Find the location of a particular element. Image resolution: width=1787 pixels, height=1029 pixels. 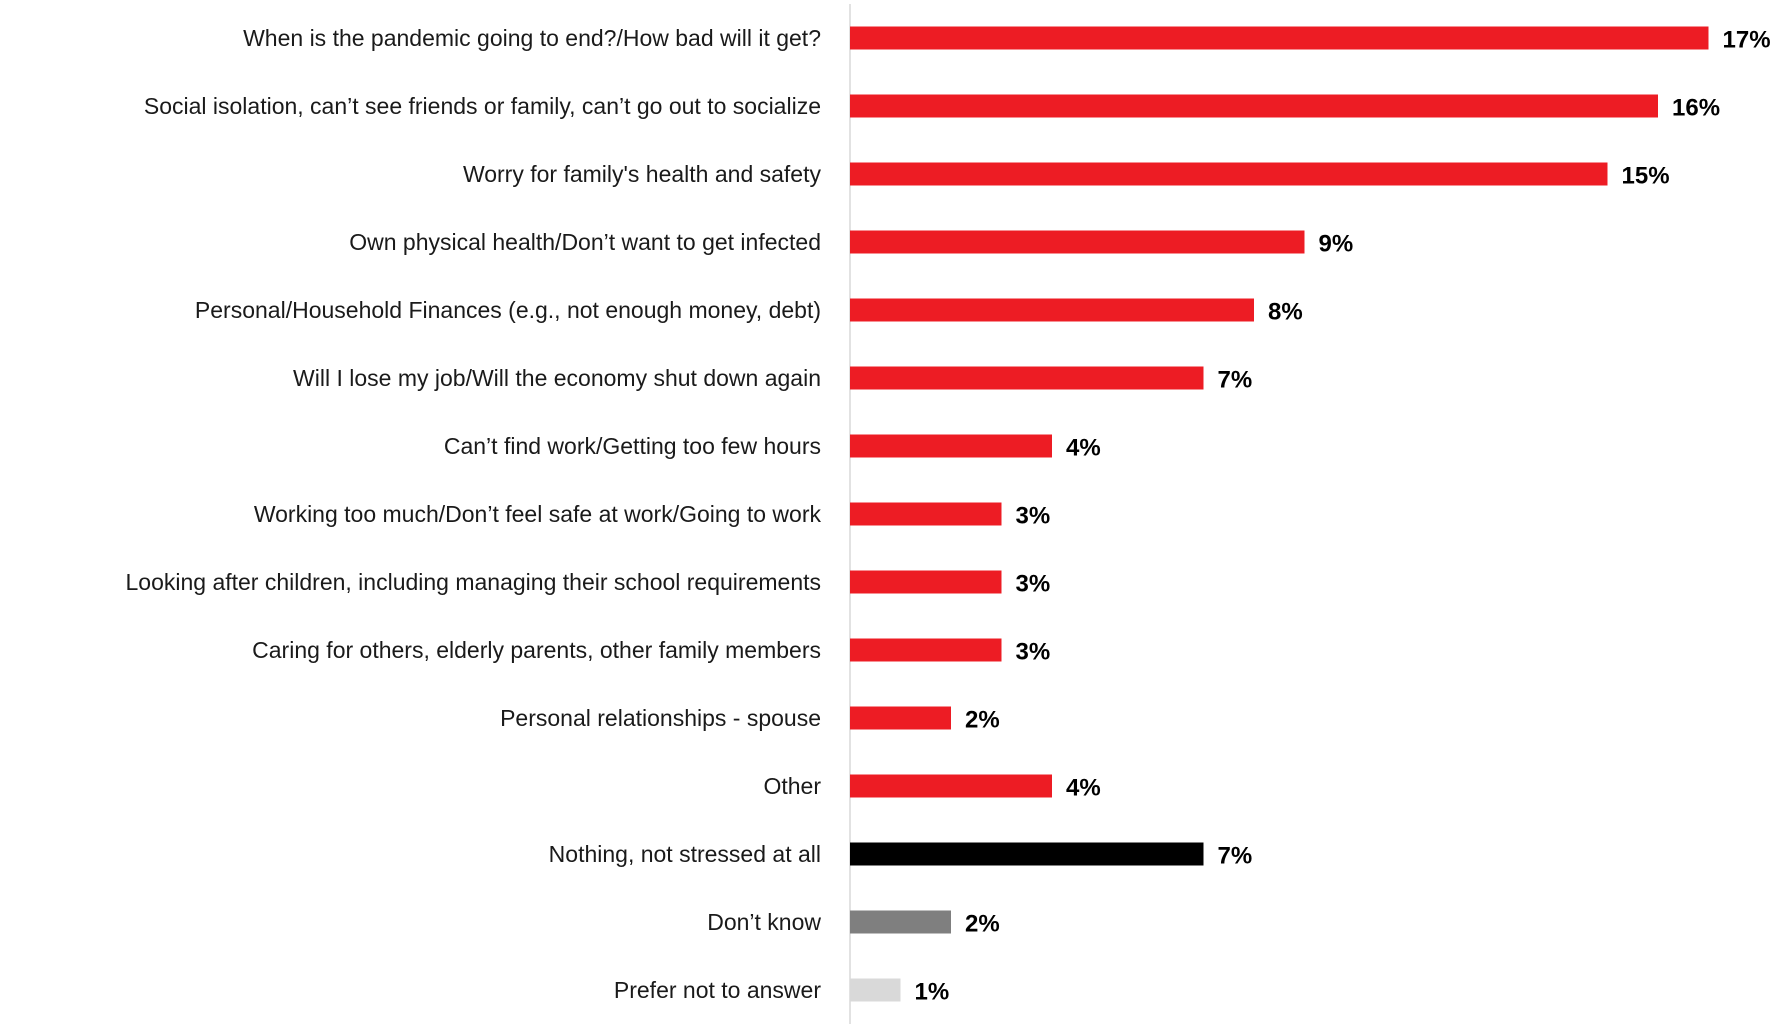

category-label: Don’t know is located at coordinates (764, 922).